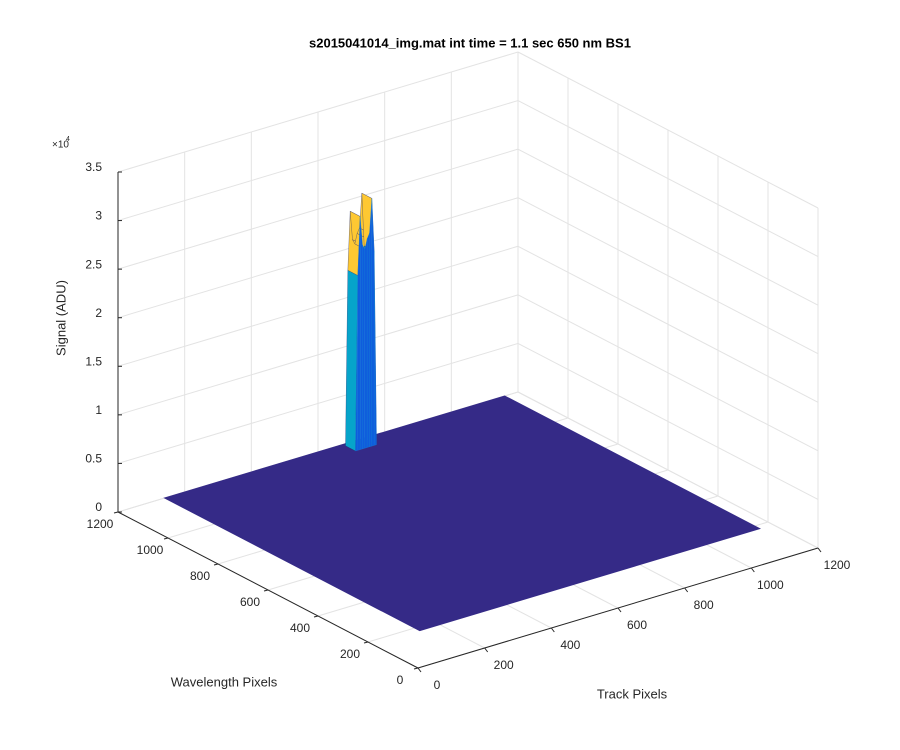  What do you see at coordinates (93, 459) in the screenshot?
I see `z-tick-label: 0.5` at bounding box center [93, 459].